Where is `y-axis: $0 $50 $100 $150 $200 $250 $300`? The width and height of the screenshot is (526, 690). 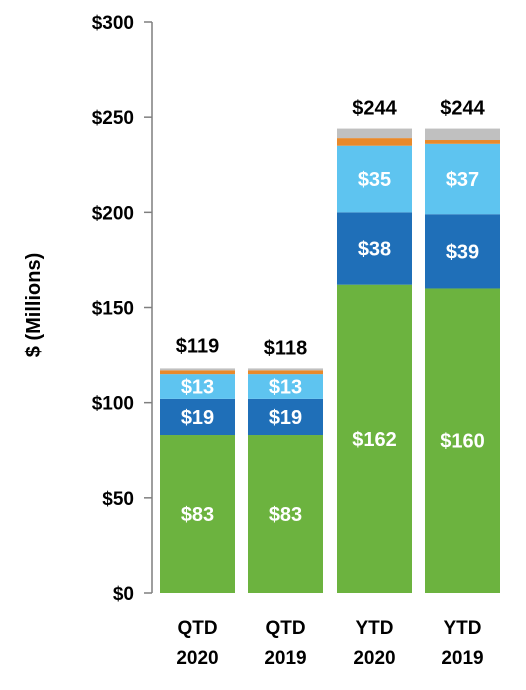 y-axis: $0 $50 $100 $150 $200 $250 $300 is located at coordinates (122, 309).